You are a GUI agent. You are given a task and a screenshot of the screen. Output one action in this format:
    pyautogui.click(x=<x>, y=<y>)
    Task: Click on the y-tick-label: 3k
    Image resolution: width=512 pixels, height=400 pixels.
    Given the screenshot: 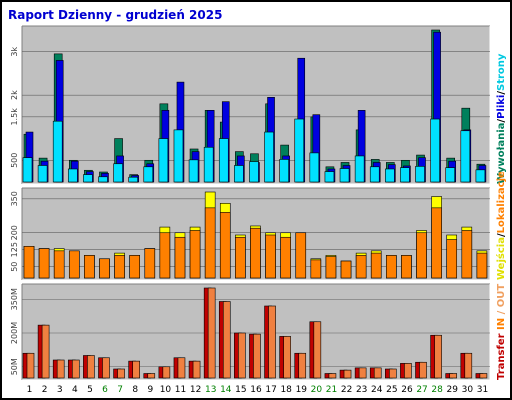 What is the action you would take?
    pyautogui.click(x=14, y=51)
    